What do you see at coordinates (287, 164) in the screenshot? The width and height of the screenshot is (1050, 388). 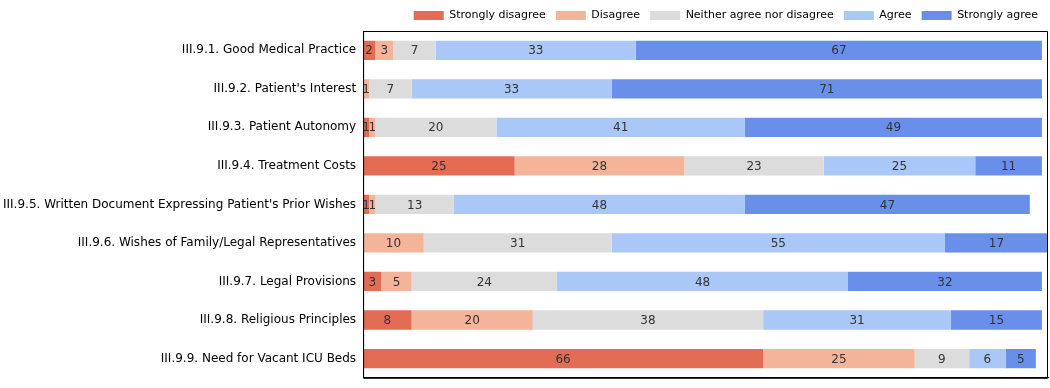 I see `y-tick-label: III.9.4. Treatment Costs` at bounding box center [287, 164].